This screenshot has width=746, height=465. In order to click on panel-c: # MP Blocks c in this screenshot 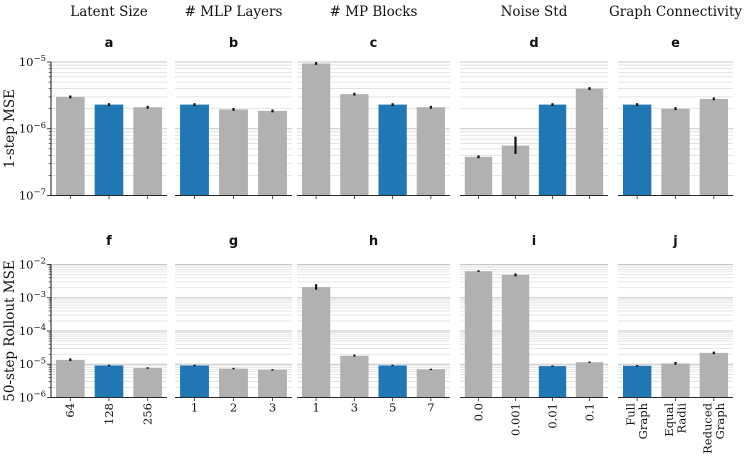, I will do `click(373, 101)`.